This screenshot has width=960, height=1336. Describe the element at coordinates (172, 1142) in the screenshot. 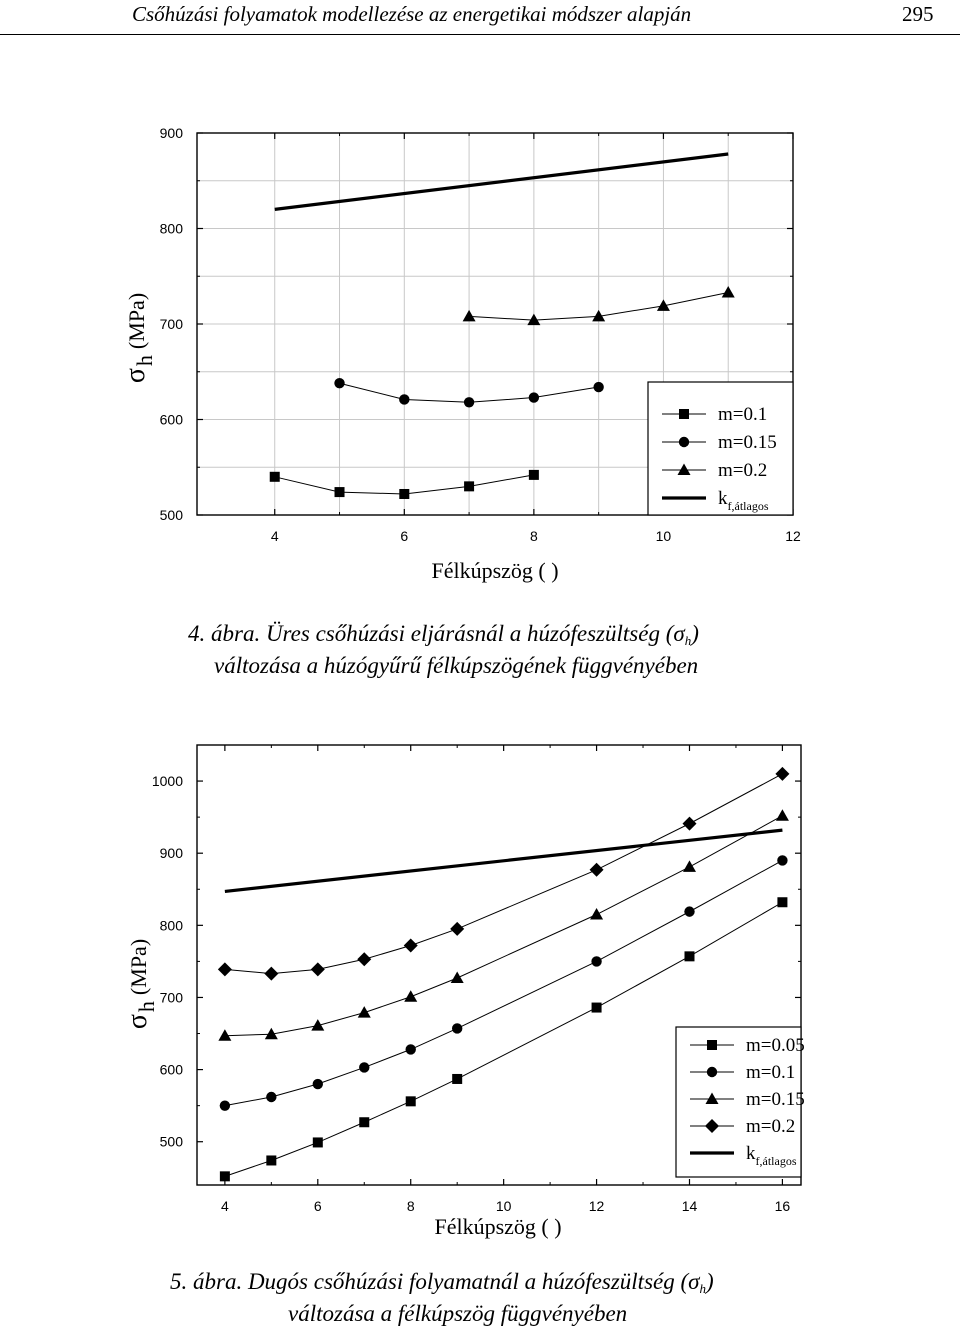

I see `chart2-ytick-label: 500` at that location.